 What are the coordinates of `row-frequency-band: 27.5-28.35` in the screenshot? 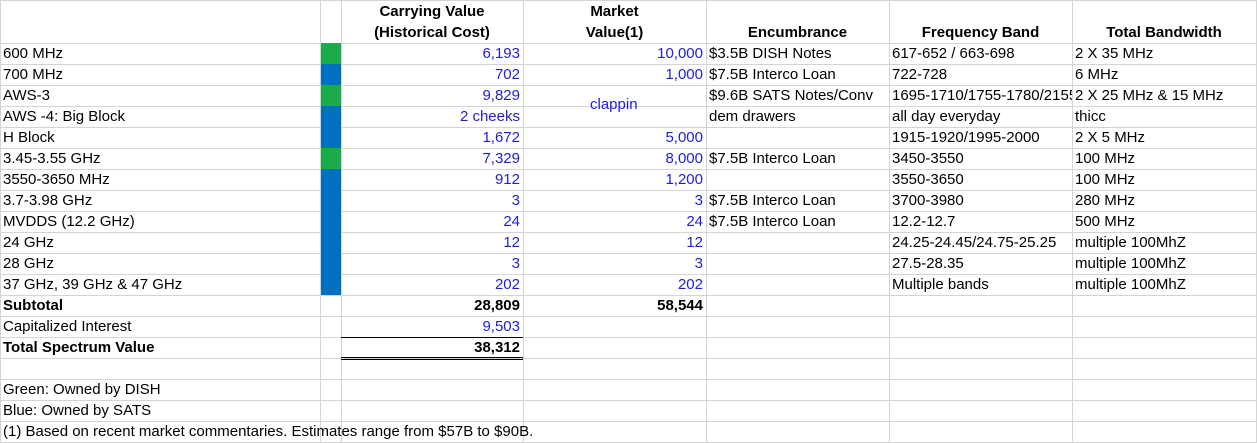 It's located at (928, 263).